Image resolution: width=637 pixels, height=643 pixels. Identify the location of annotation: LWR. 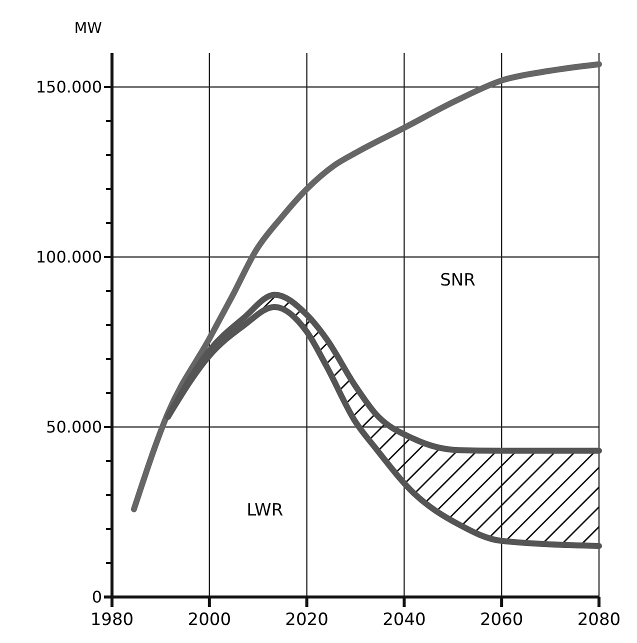
(265, 510).